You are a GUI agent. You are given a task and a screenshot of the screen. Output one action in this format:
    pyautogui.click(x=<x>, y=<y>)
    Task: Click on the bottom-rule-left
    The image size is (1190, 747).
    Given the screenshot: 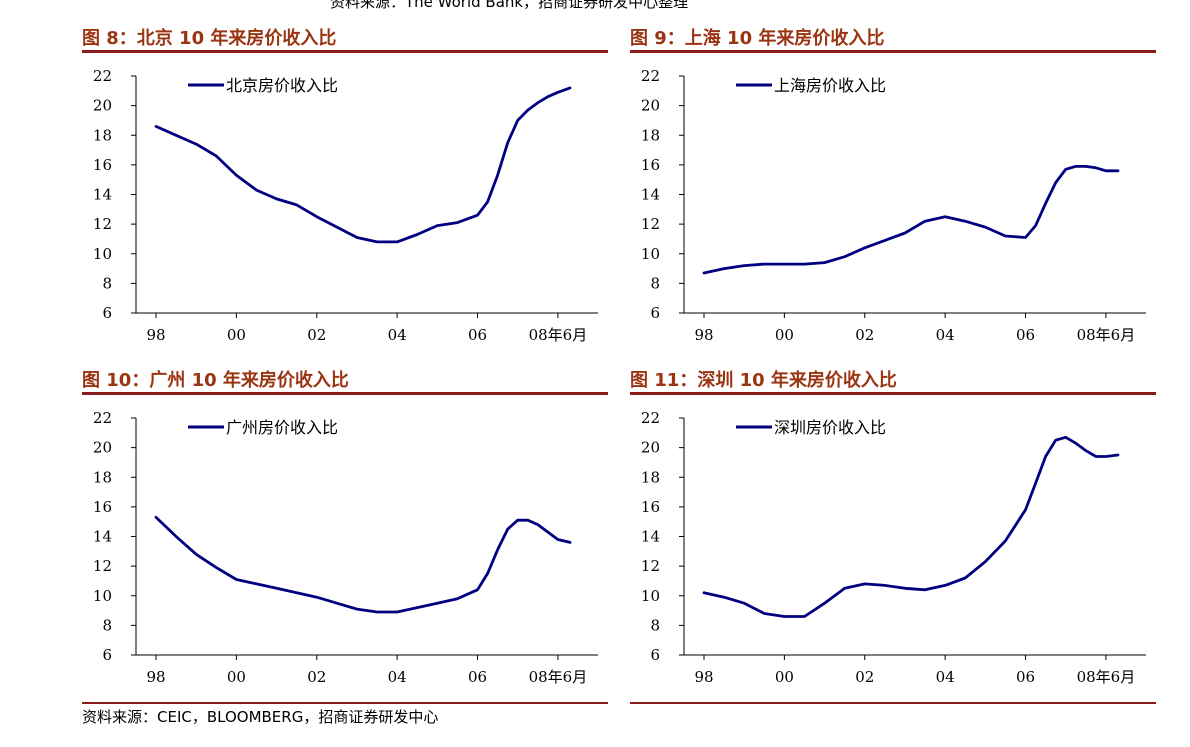 What is the action you would take?
    pyautogui.click(x=345, y=703)
    